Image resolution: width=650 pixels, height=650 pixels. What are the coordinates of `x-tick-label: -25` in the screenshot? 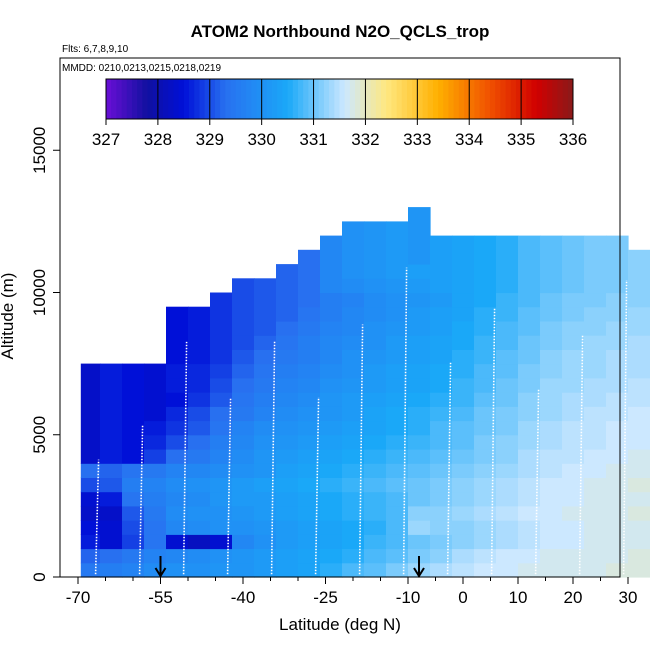 It's located at (325, 597).